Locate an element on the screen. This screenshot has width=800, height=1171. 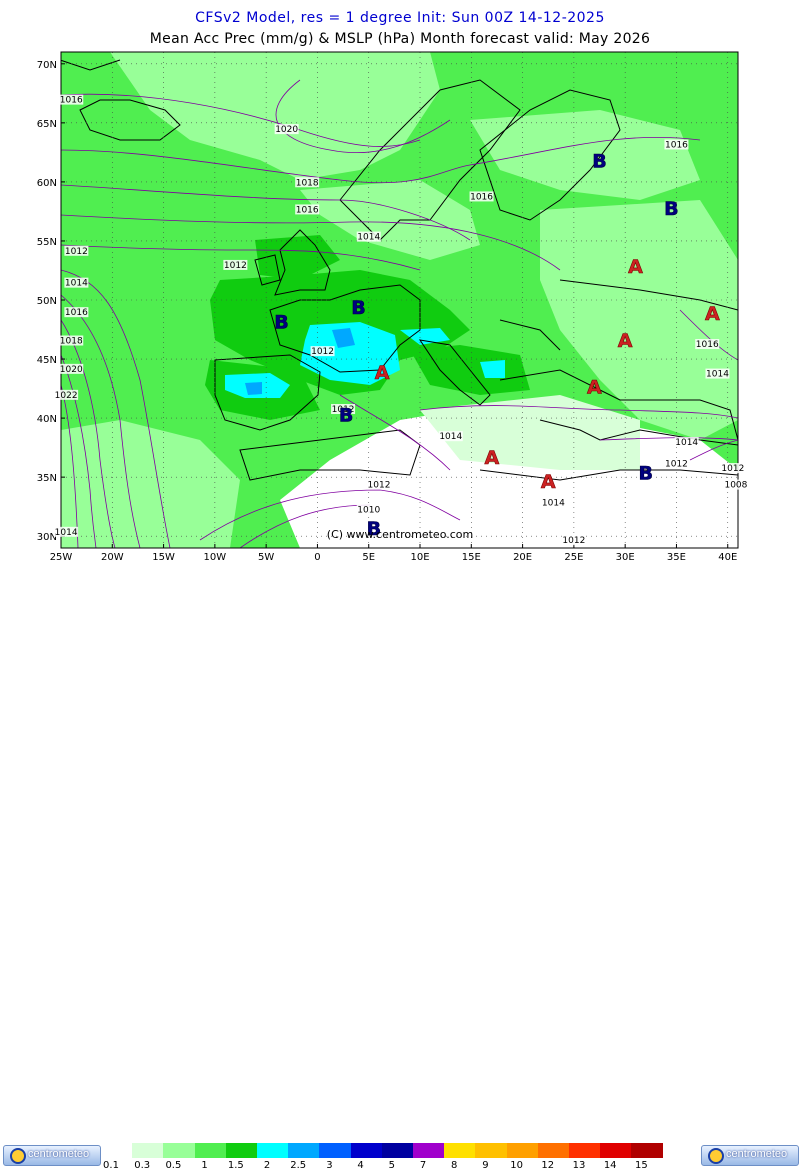
watermark: (C) www.centrometeo.com is located at coordinates (400, 534).